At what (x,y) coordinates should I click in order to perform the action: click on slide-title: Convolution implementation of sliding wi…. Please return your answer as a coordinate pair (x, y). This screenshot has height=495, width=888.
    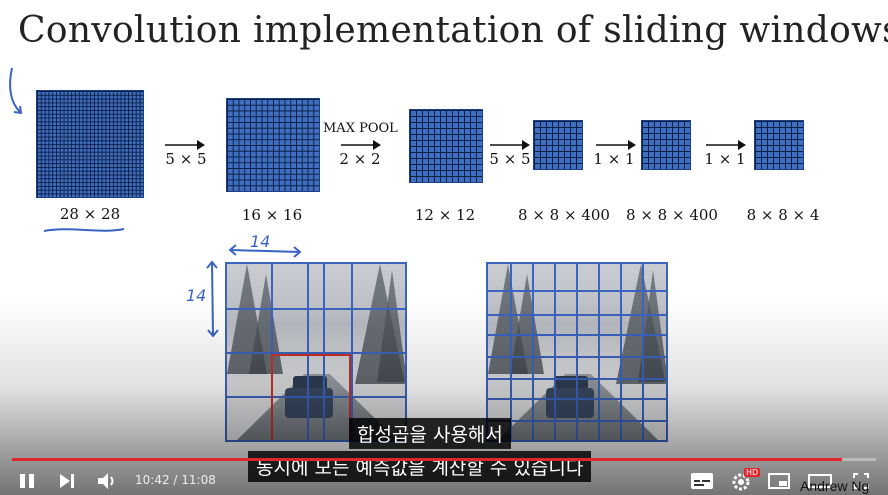
    Looking at the image, I should click on (453, 30).